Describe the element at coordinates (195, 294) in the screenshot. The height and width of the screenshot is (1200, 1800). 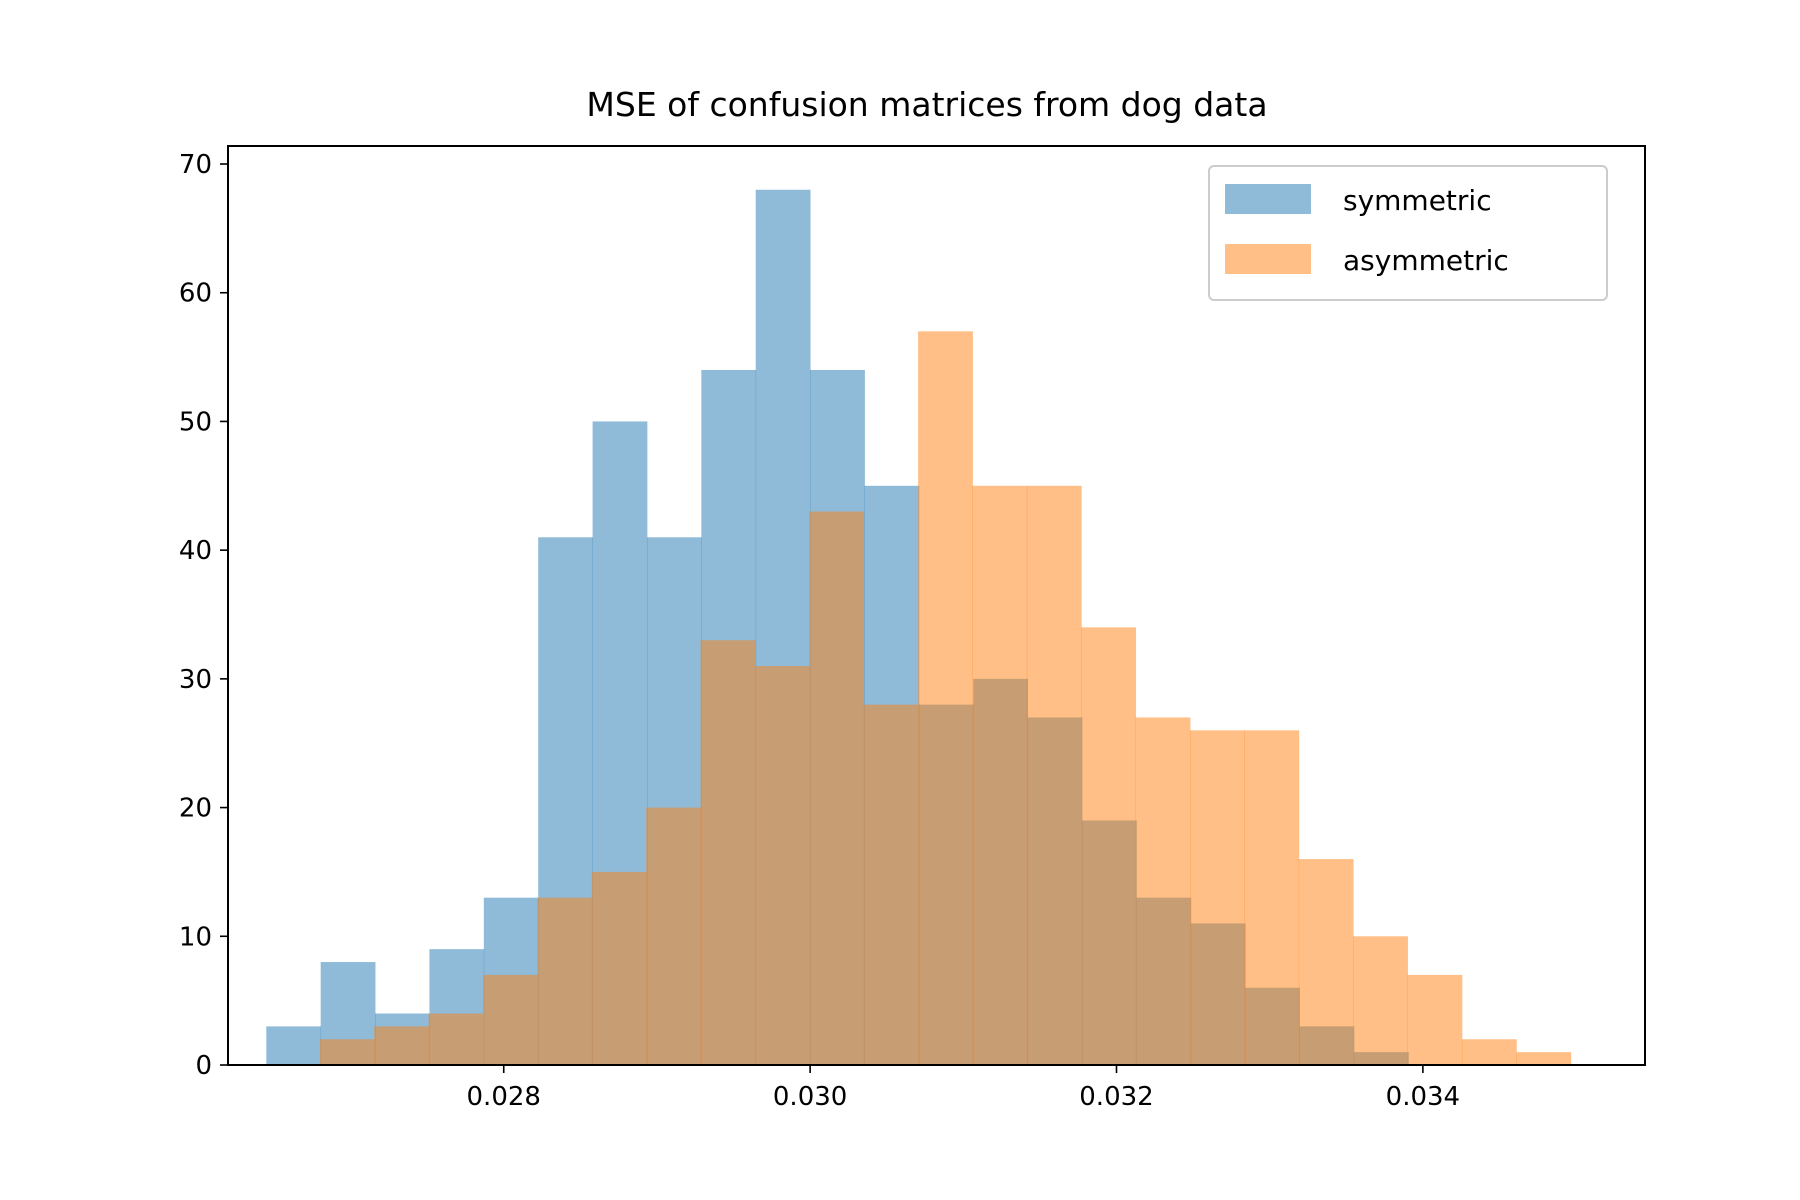
I see `y-tick-label: 60` at that location.